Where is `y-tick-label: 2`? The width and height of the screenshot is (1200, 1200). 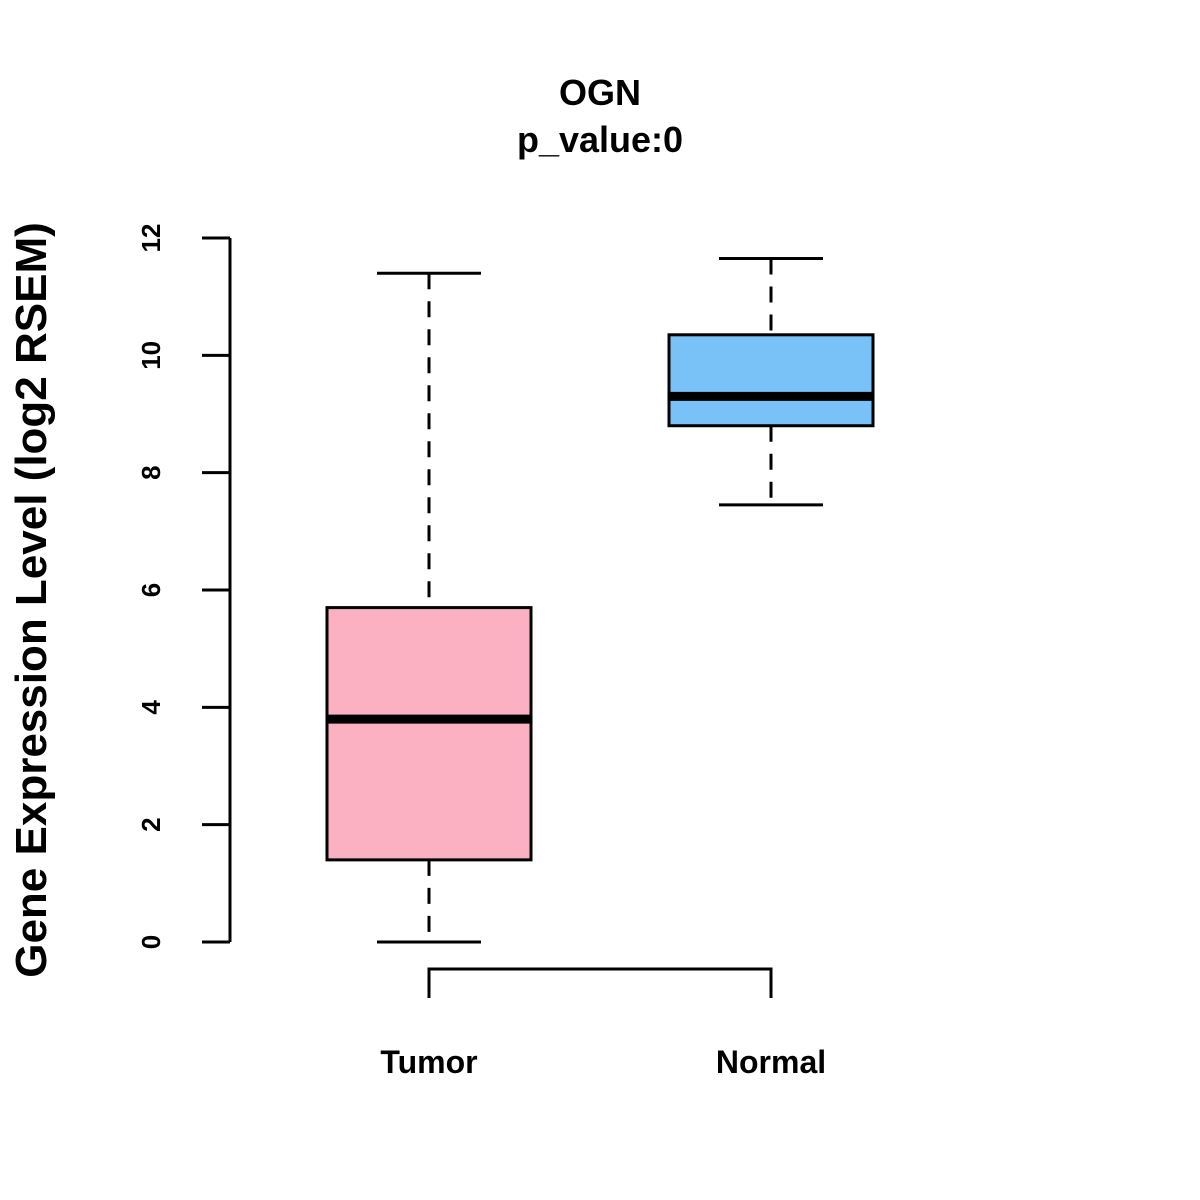
y-tick-label: 2 is located at coordinates (151, 824).